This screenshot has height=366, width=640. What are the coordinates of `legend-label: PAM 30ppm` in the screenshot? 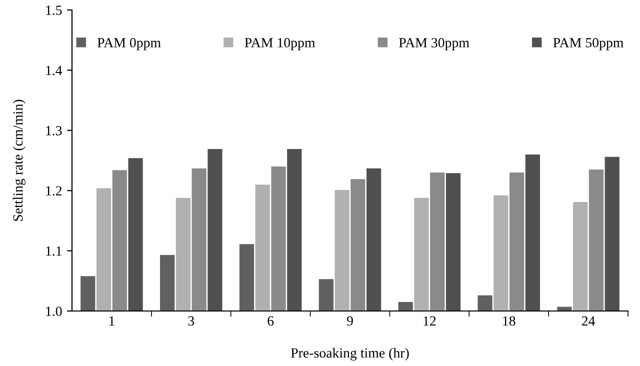 It's located at (434, 44).